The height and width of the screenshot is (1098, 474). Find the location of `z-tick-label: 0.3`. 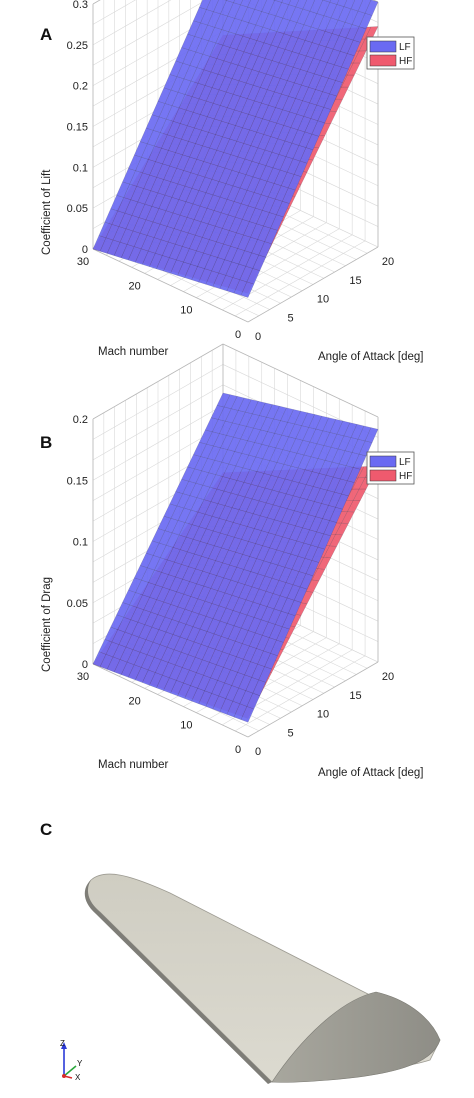

z-tick-label: 0.3 is located at coordinates (80, 5).